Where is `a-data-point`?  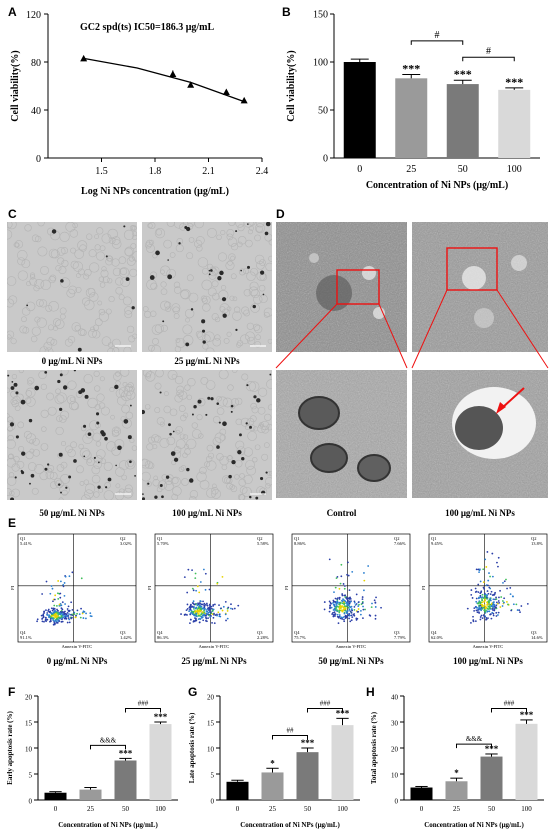 a-data-point is located at coordinates (191, 84).